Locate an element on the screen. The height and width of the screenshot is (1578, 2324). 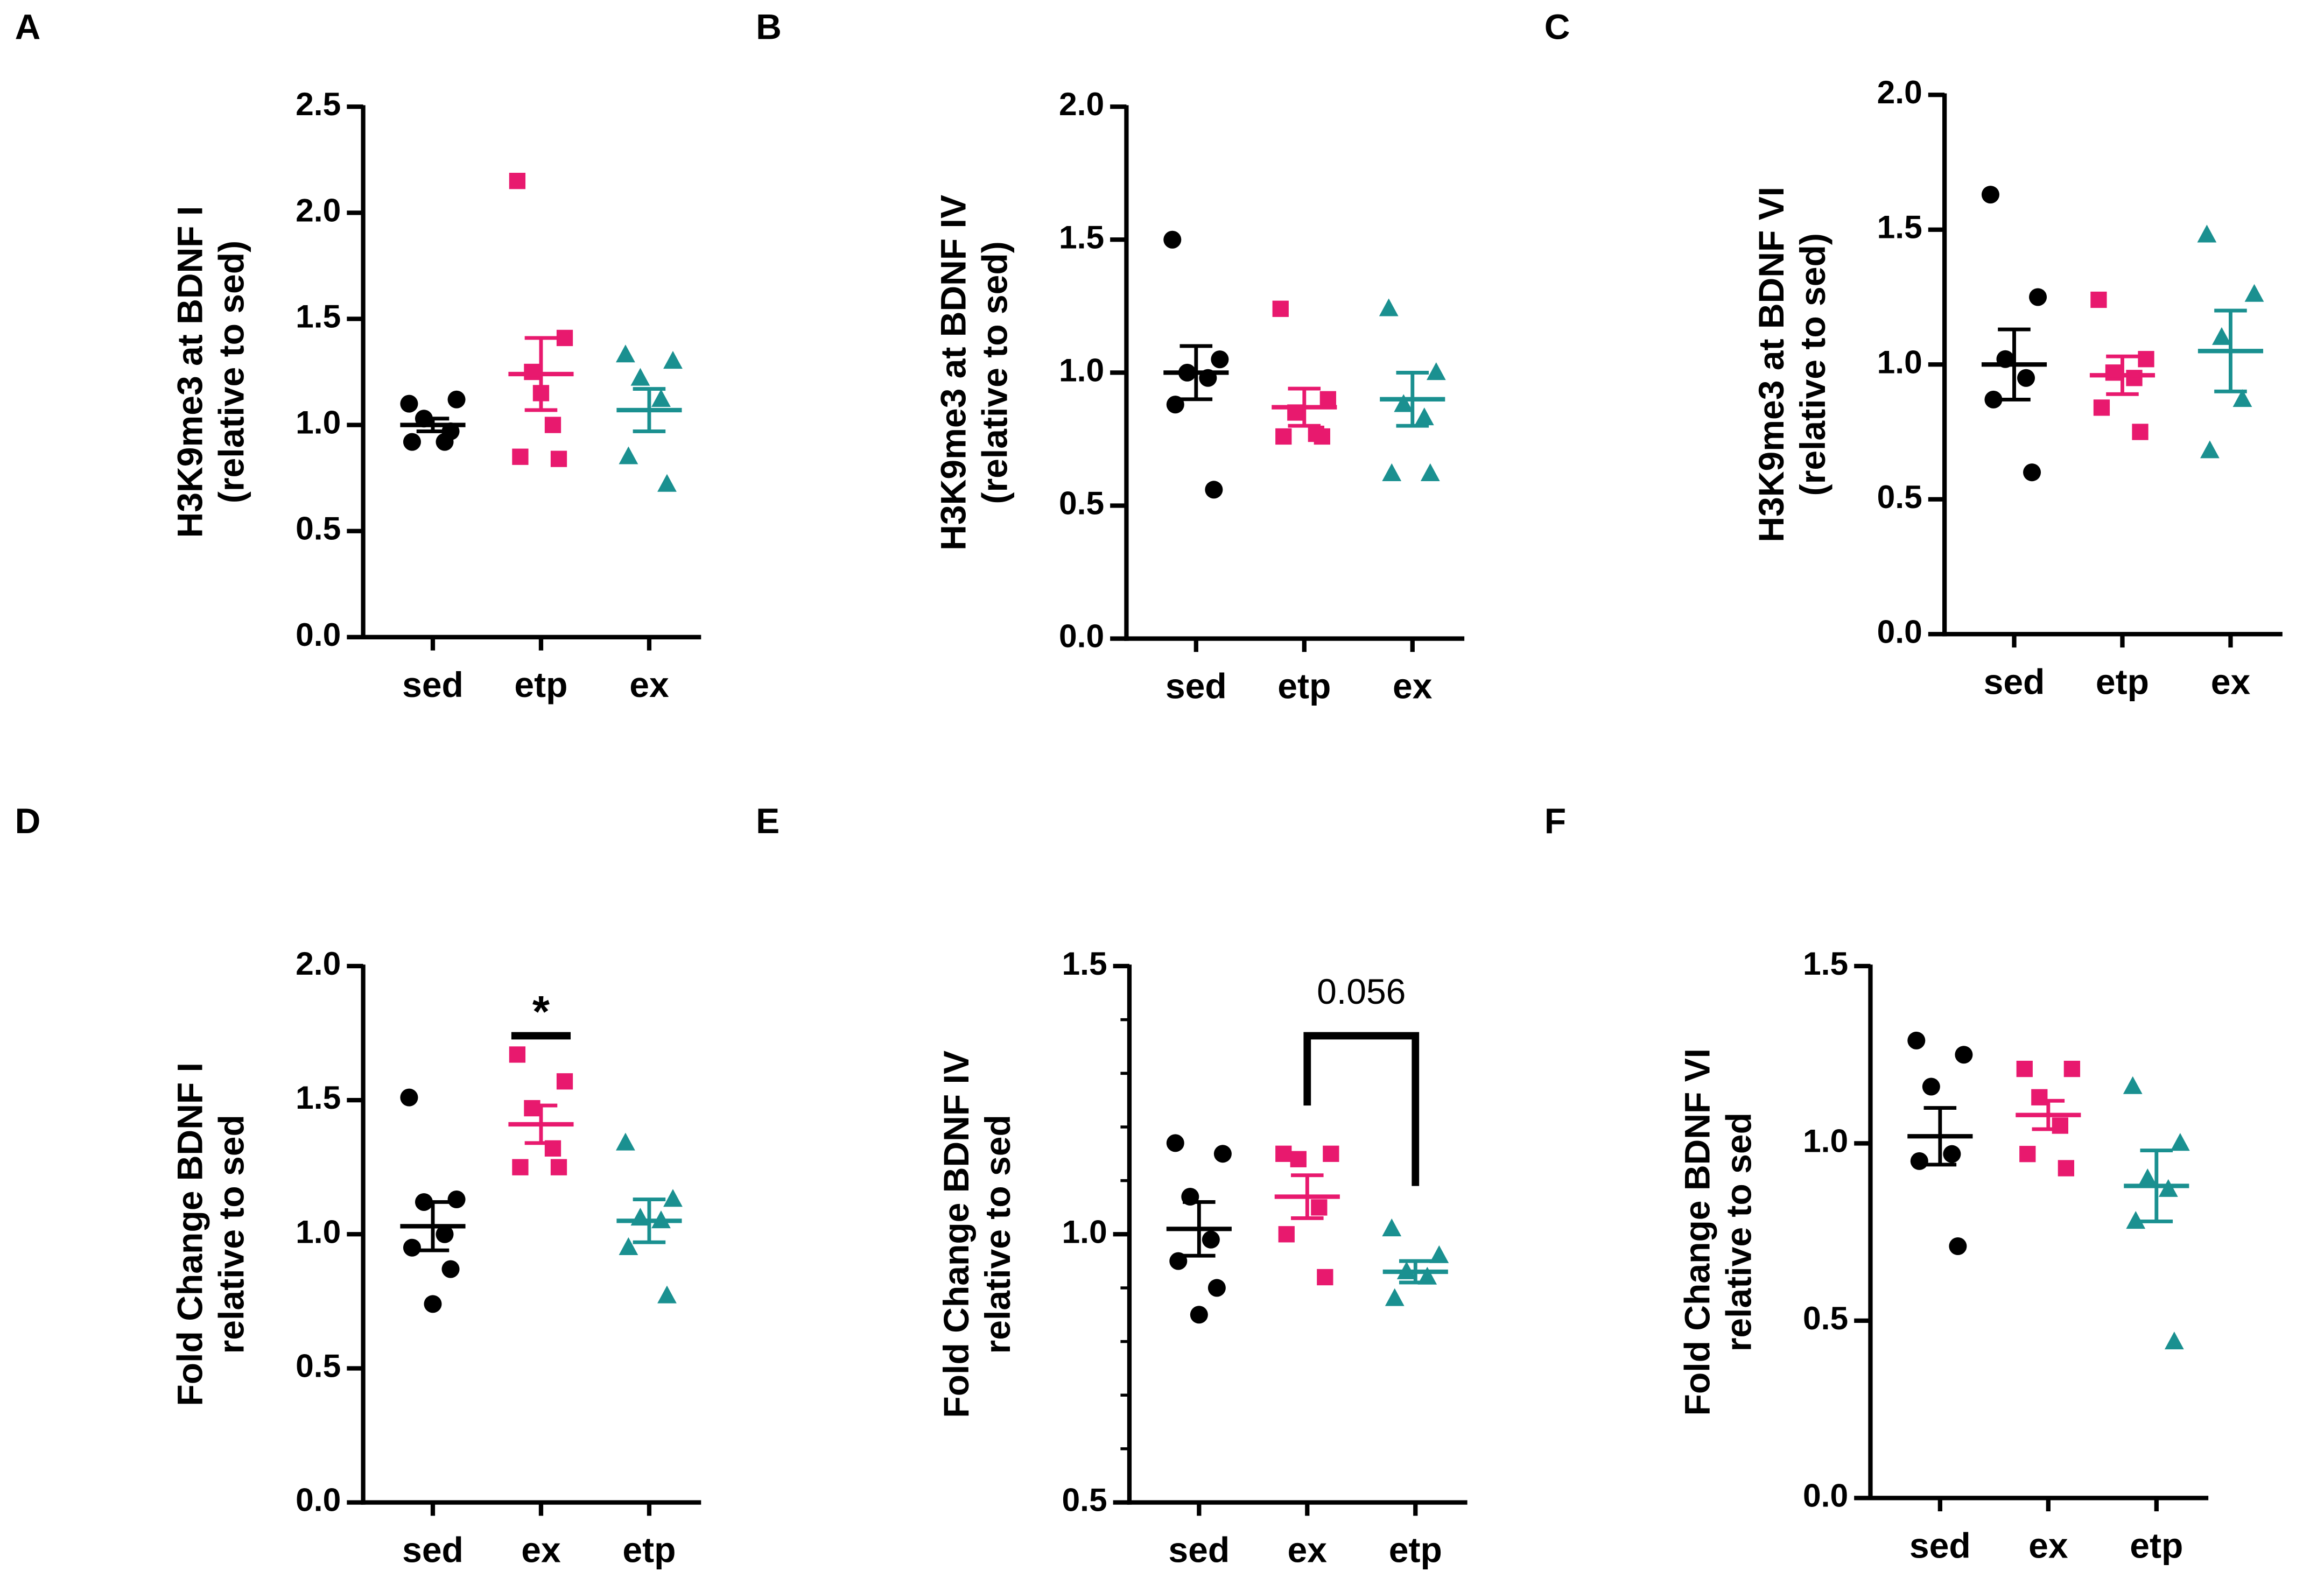
panel-letter: E is located at coordinates (768, 821).